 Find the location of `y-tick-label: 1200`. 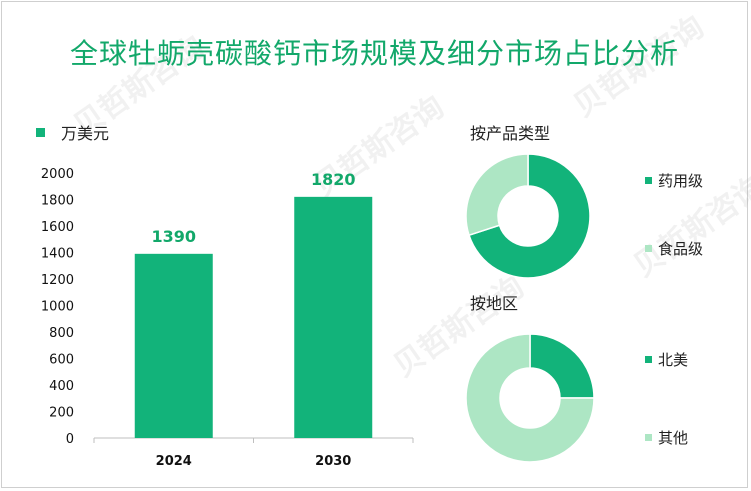

y-tick-label: 1200 is located at coordinates (57, 280).